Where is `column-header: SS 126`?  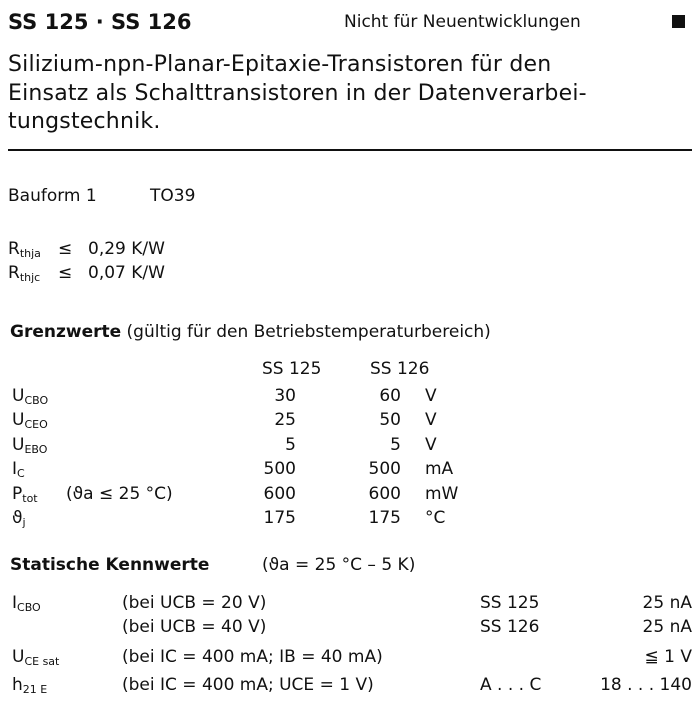
column-header: SS 126 is located at coordinates (400, 369).